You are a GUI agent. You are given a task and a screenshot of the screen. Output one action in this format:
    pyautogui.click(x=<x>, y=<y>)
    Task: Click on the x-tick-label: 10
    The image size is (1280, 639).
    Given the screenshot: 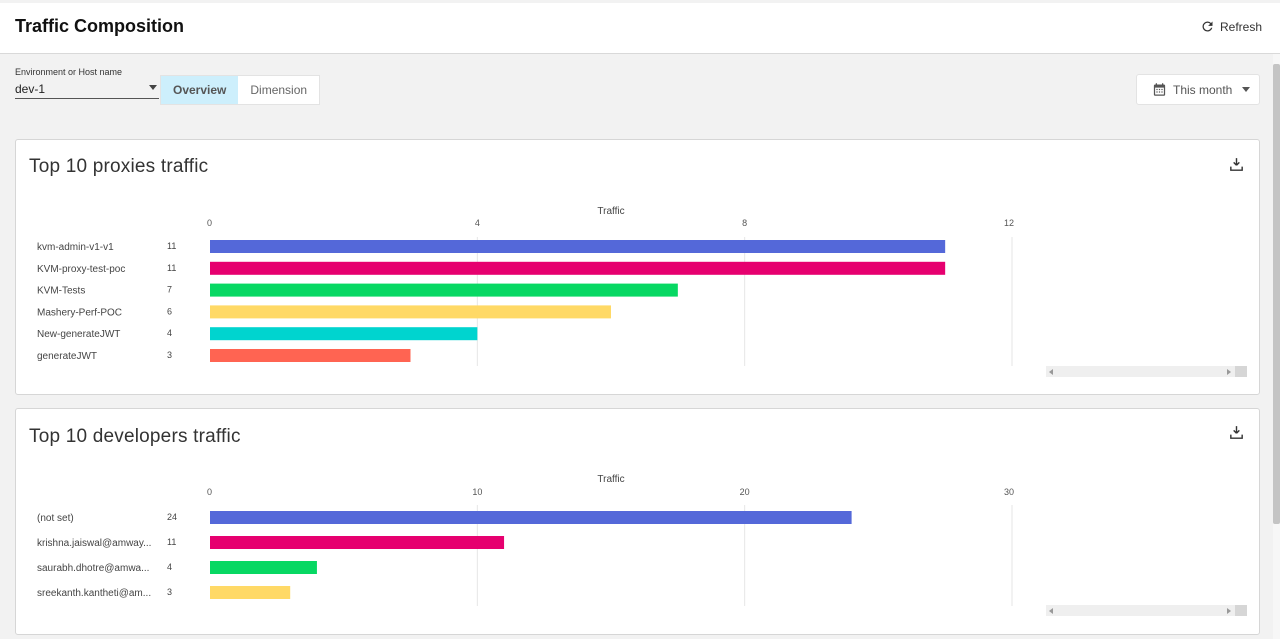 What is the action you would take?
    pyautogui.click(x=477, y=492)
    